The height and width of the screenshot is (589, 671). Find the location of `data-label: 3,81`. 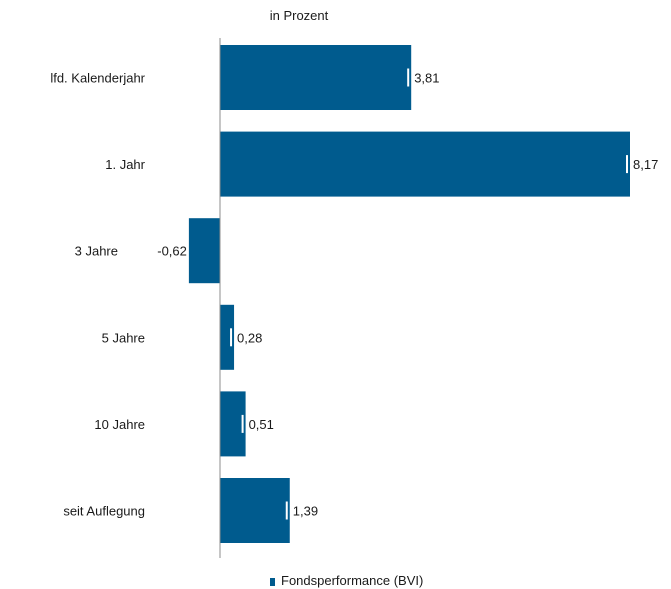

data-label: 3,81 is located at coordinates (426, 78).